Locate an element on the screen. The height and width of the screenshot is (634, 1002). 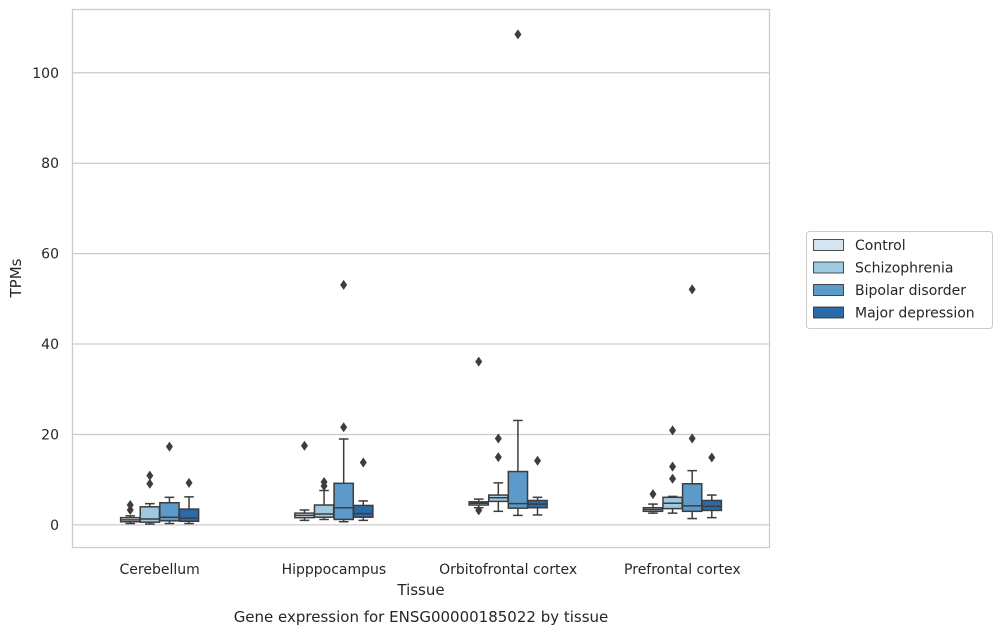
y-tick-label: 40 is located at coordinates (50, 345).